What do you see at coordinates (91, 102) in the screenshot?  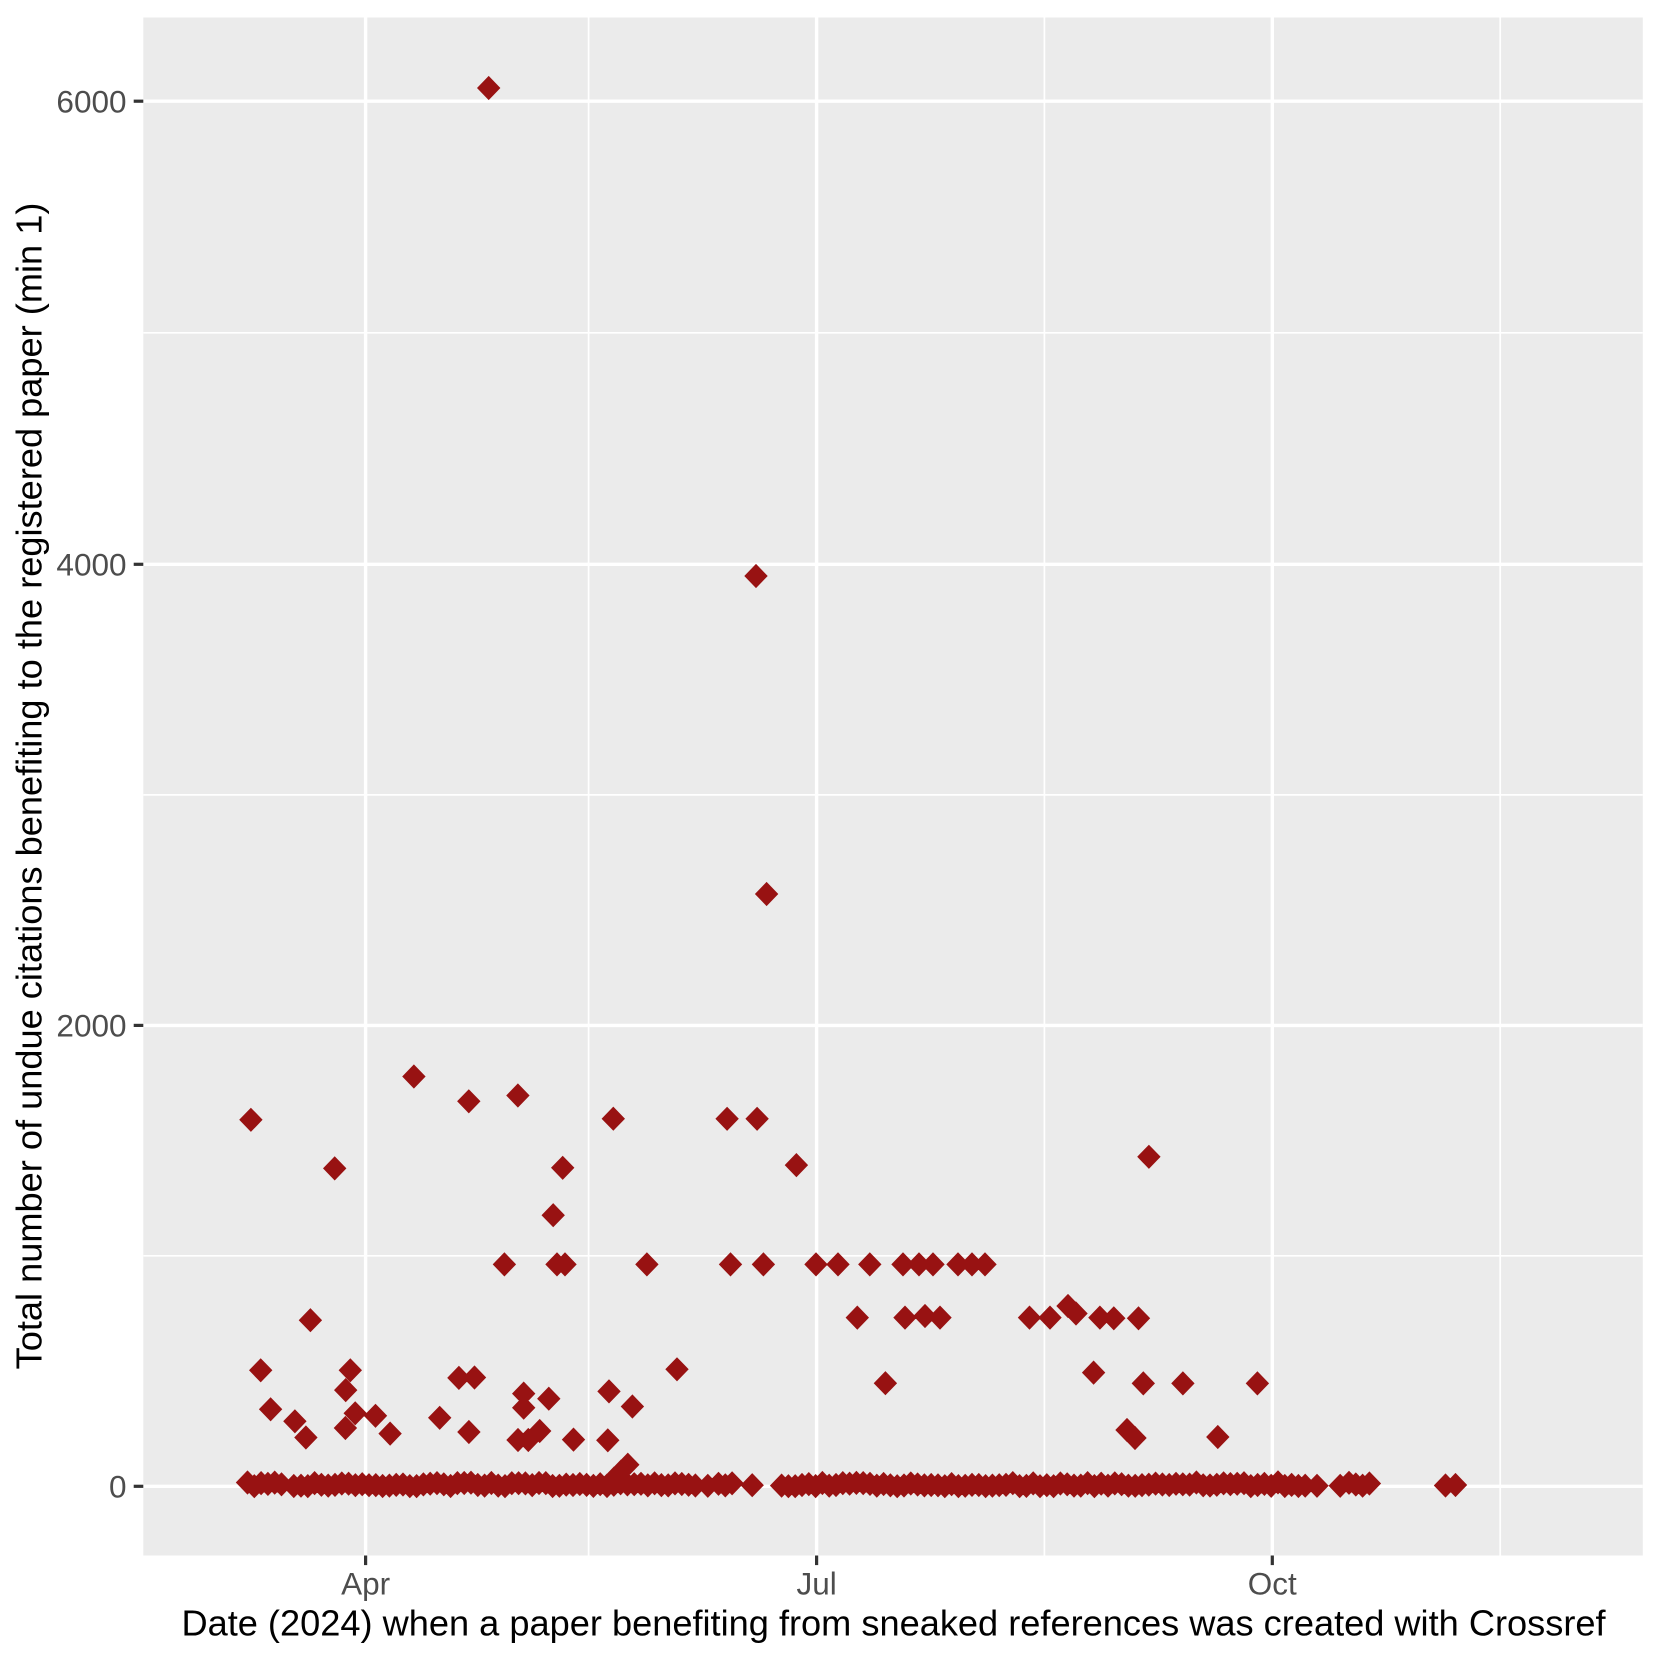 I see `svg-text: 6000` at bounding box center [91, 102].